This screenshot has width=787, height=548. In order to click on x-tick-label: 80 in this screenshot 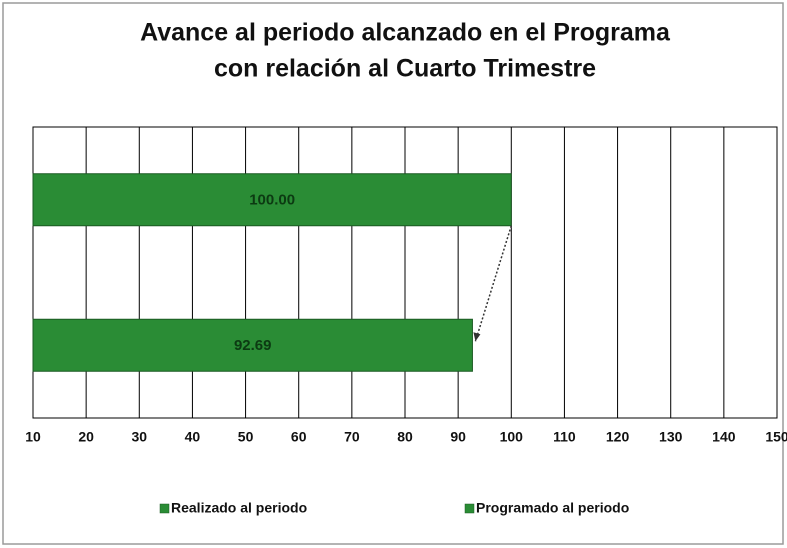, I will do `click(405, 437)`.